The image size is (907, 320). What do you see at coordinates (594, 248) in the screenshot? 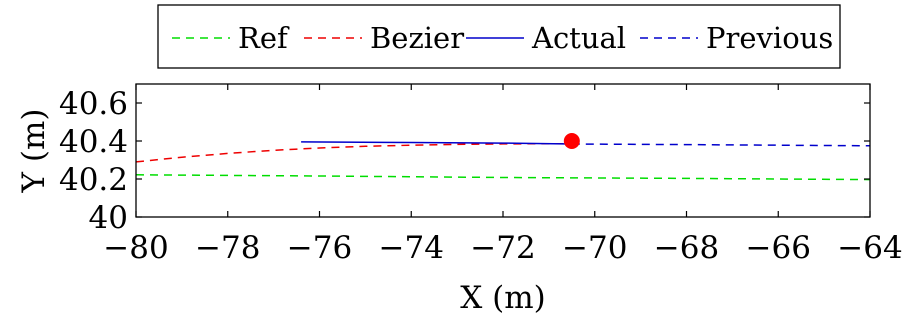
I see `x-tick-label: −70` at bounding box center [594, 248].